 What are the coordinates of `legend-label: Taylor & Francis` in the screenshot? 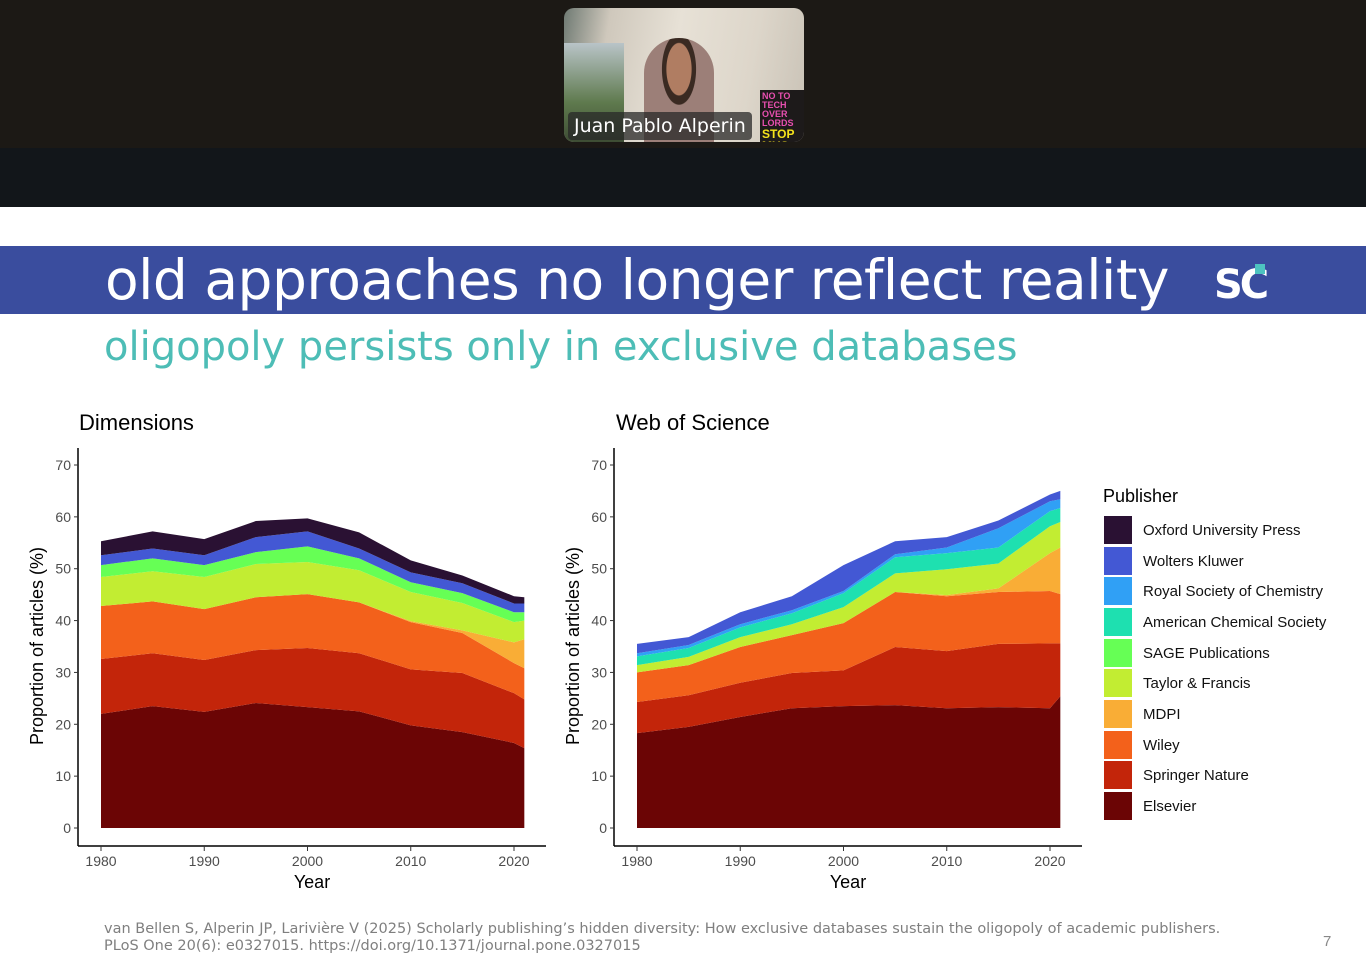 It's located at (1197, 683).